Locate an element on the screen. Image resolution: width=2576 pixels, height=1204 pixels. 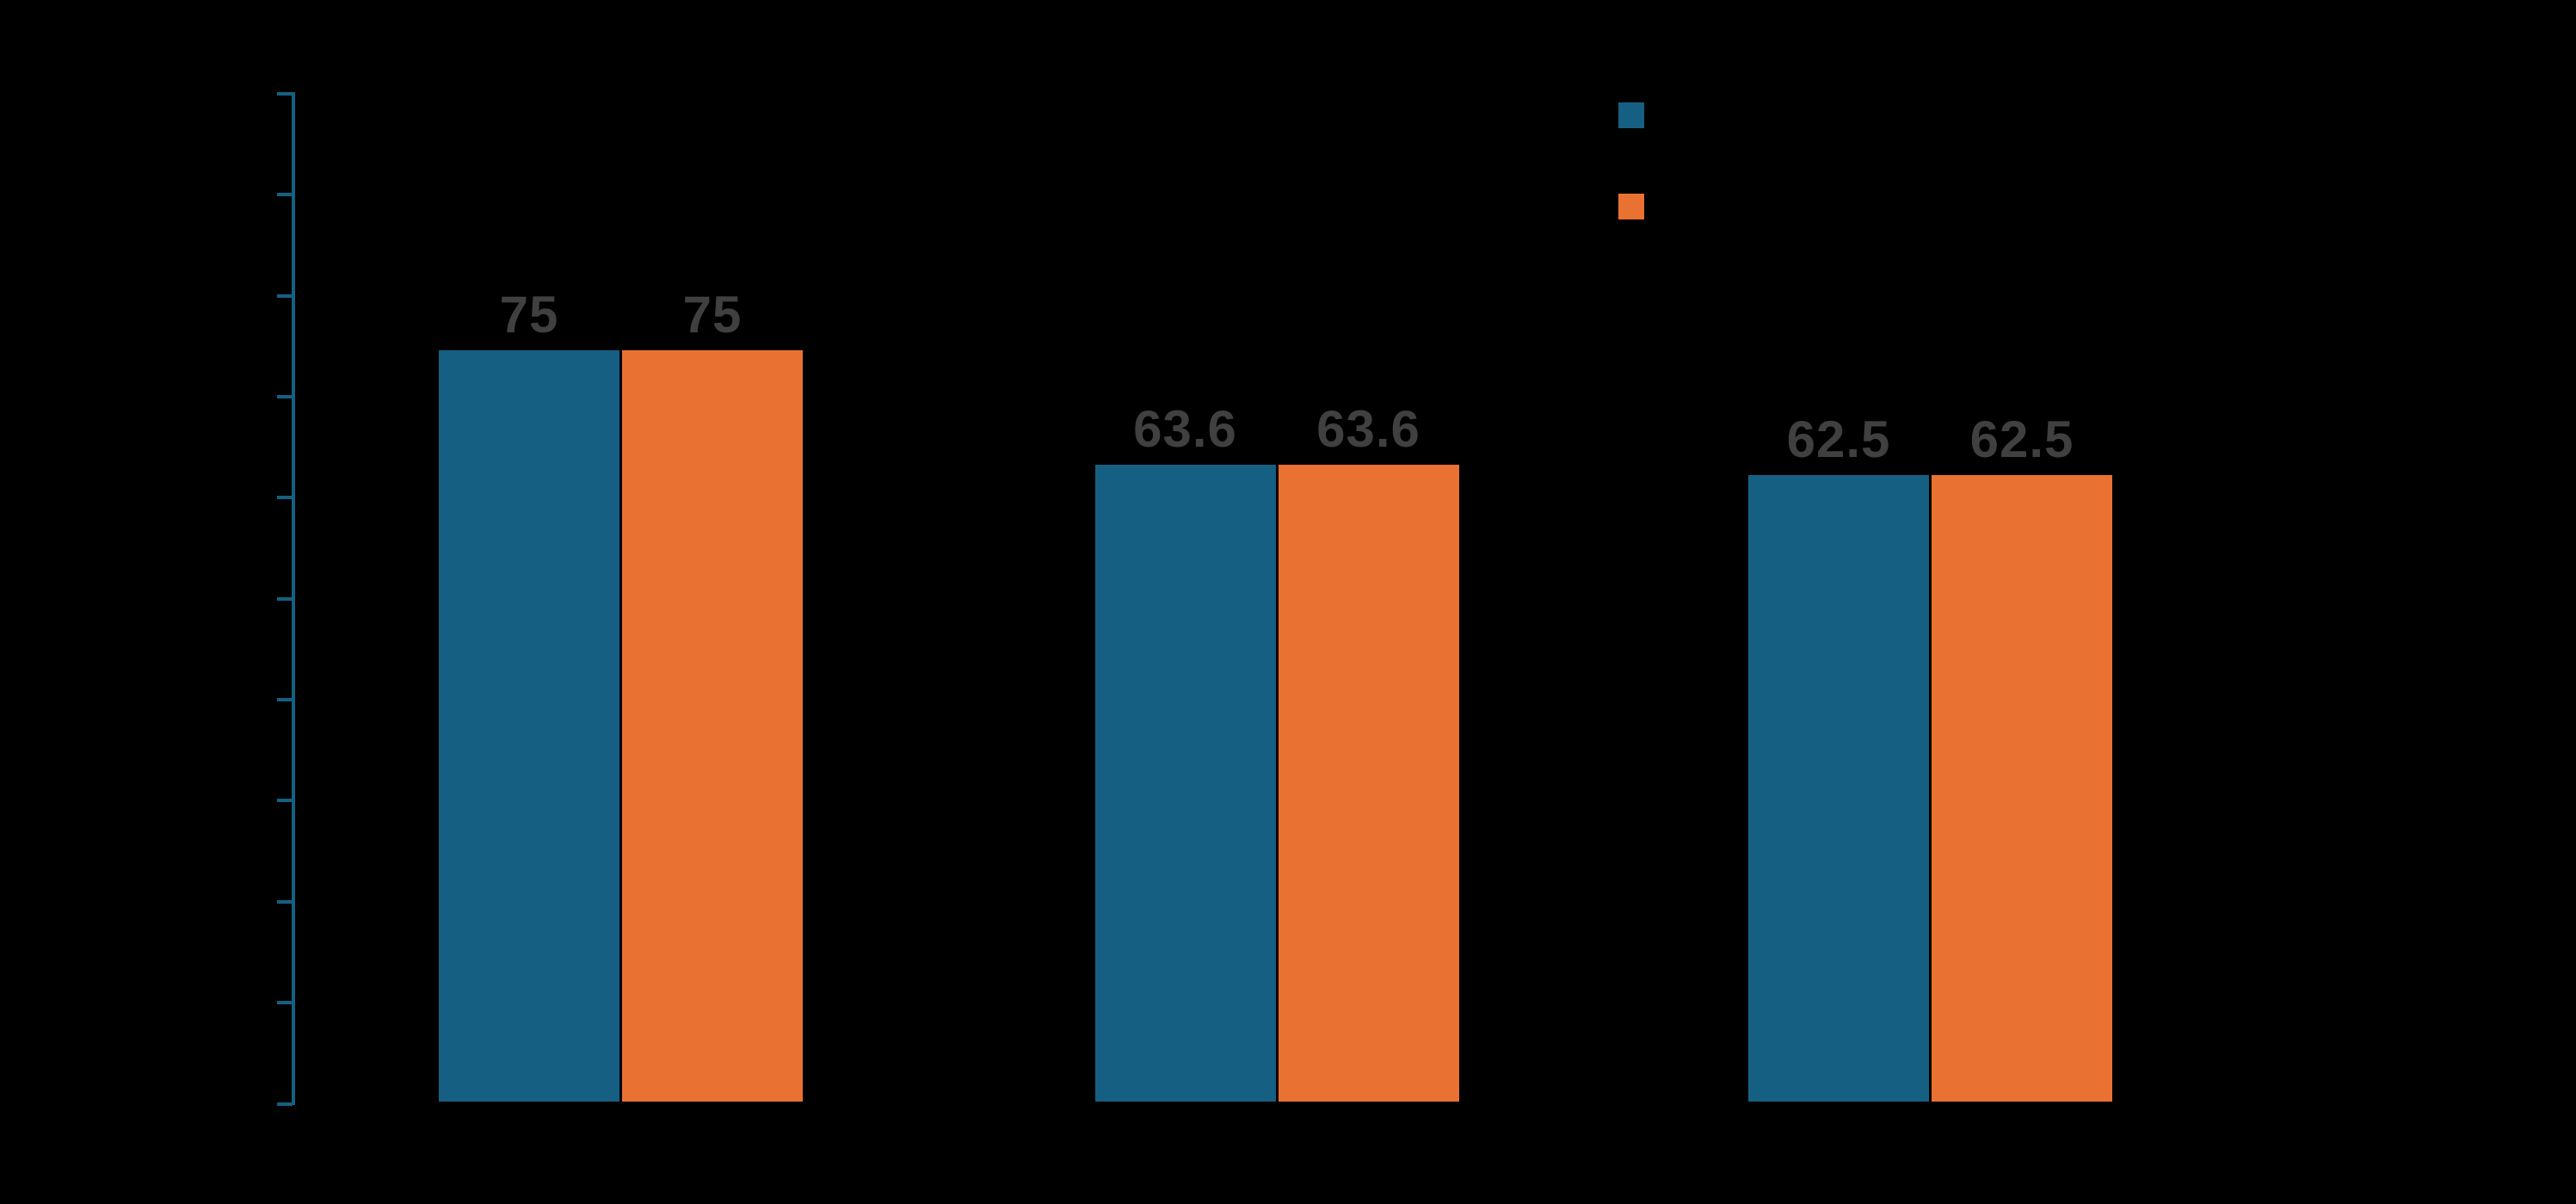
bar-series2-group3 is located at coordinates (2022, 788).